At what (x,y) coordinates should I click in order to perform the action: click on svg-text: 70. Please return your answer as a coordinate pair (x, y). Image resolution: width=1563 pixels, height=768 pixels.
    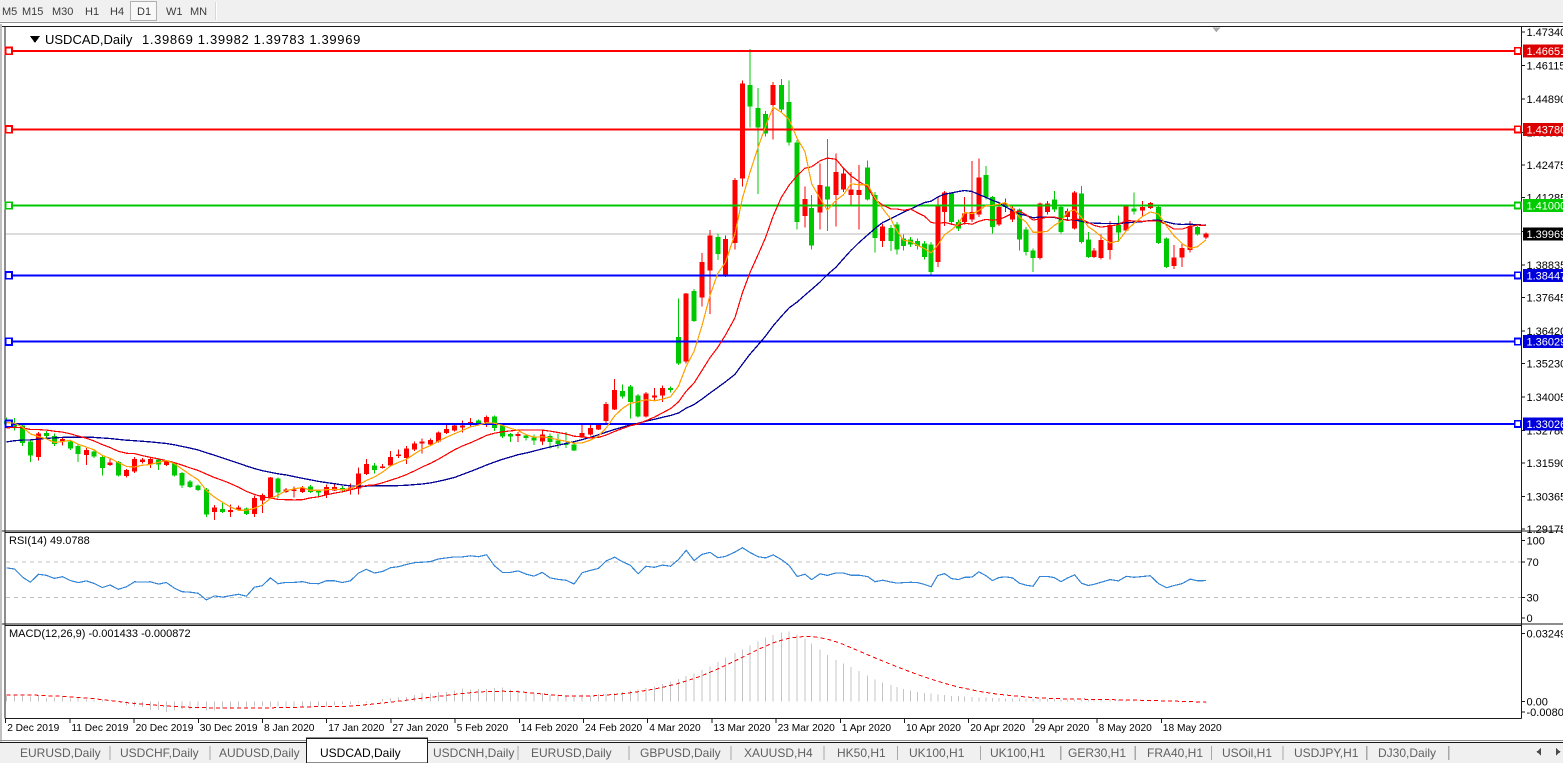
    Looking at the image, I should click on (1533, 563).